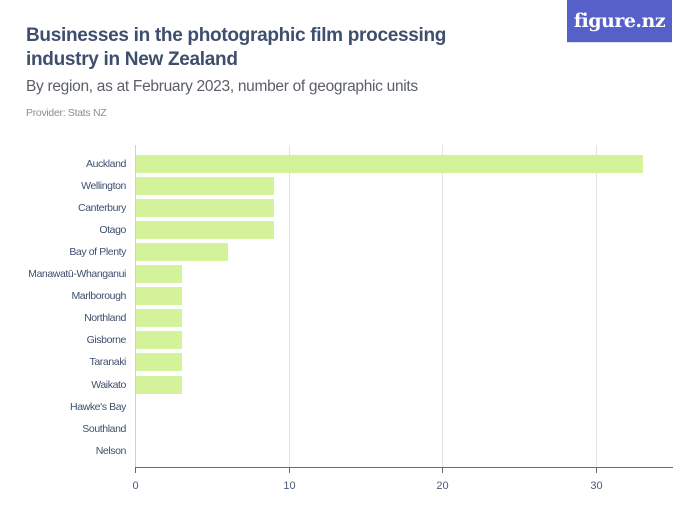  I want to click on category-label: Taranaki, so click(108, 362).